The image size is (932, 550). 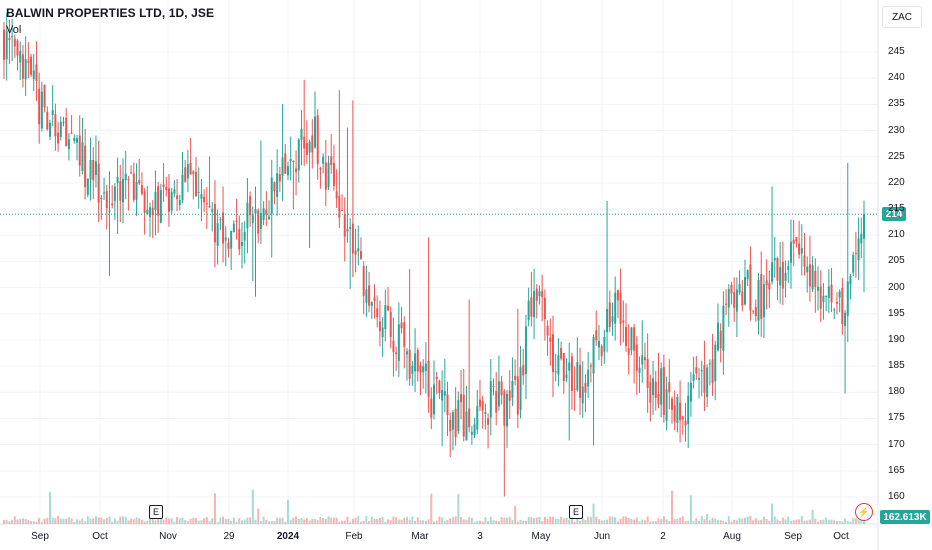 I want to click on currency-button: ZAC, so click(x=902, y=17).